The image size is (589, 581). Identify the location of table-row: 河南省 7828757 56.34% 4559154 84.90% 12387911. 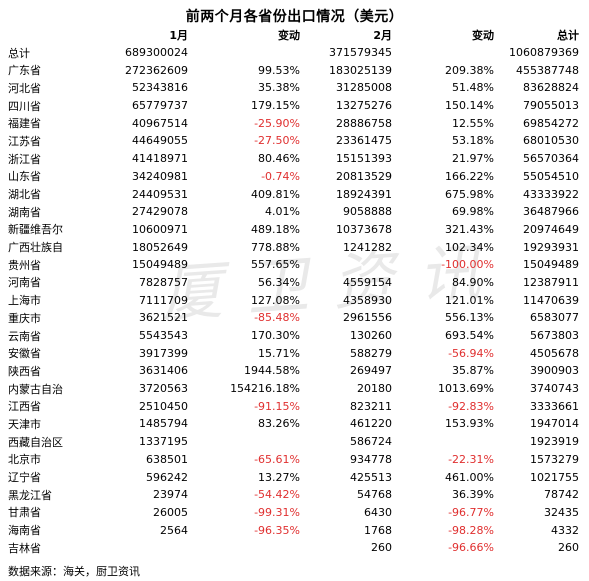
(293, 283).